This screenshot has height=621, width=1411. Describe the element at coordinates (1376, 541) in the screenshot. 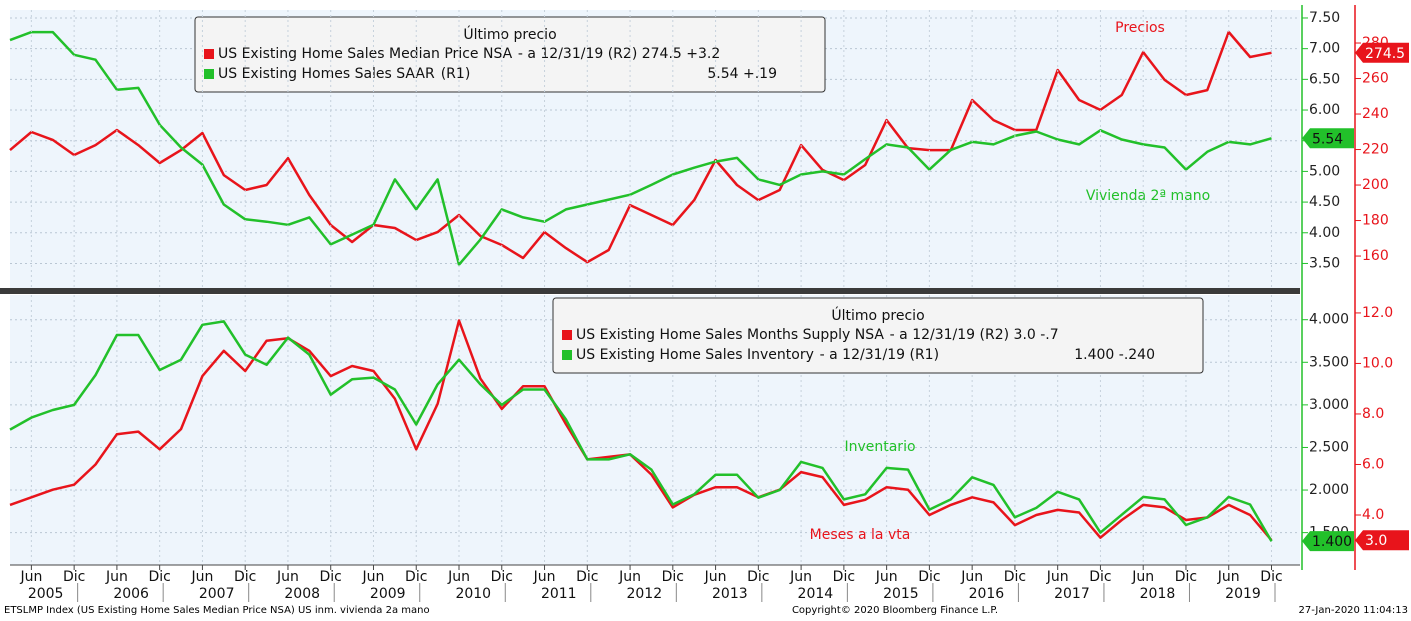

I see `last-value-label: 3.0` at that location.